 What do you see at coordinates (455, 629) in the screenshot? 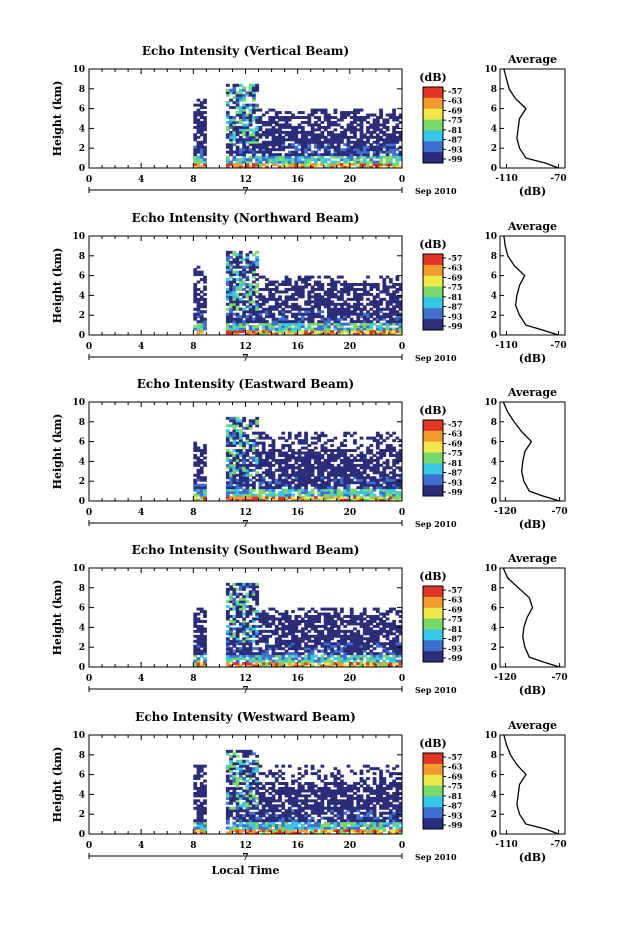
I see `colorbar-tick-label: -81` at bounding box center [455, 629].